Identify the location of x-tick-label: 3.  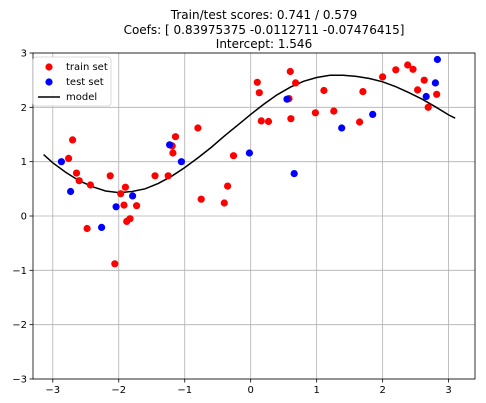
(448, 390).